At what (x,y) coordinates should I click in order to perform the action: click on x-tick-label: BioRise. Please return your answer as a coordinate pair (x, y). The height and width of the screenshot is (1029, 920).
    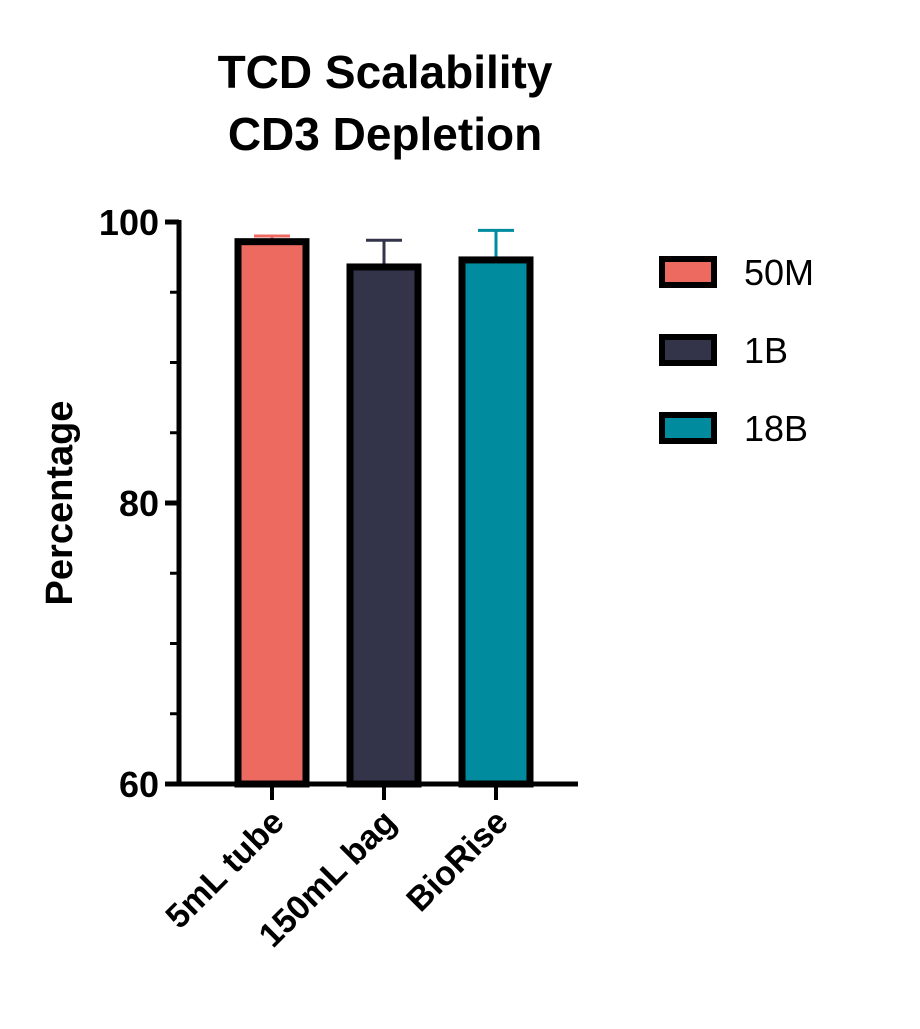
    Looking at the image, I should click on (457, 861).